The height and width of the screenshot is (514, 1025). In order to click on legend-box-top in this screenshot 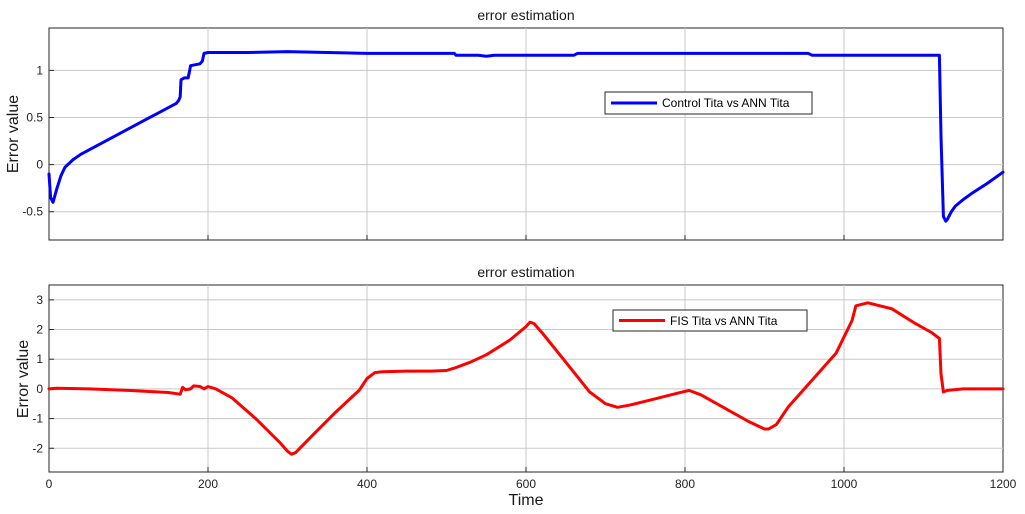, I will do `click(708, 103)`.